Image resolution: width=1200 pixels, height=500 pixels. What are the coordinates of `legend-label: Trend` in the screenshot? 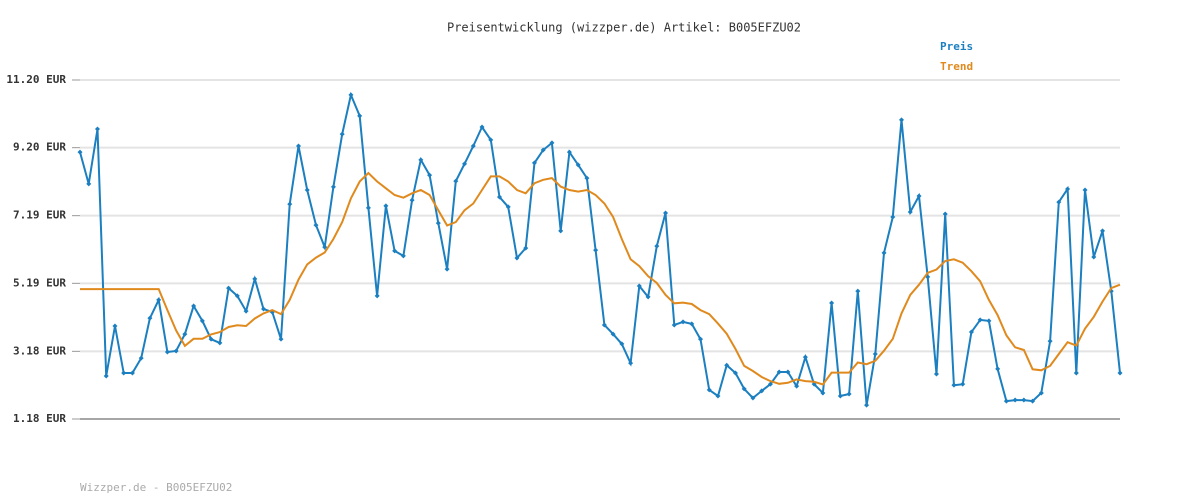 It's located at (956, 66).